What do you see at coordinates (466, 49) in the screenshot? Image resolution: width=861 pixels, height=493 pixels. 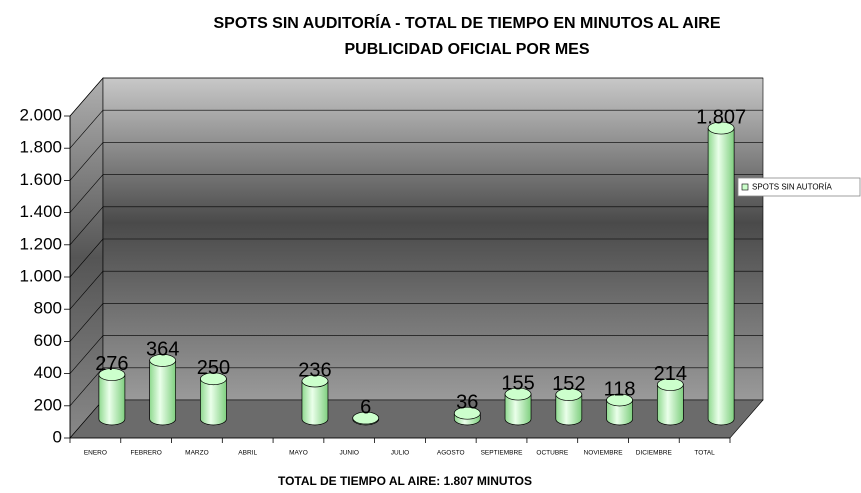 I see `chart-subtitle: PUBLICIDAD OFICIAL POR MES` at bounding box center [466, 49].